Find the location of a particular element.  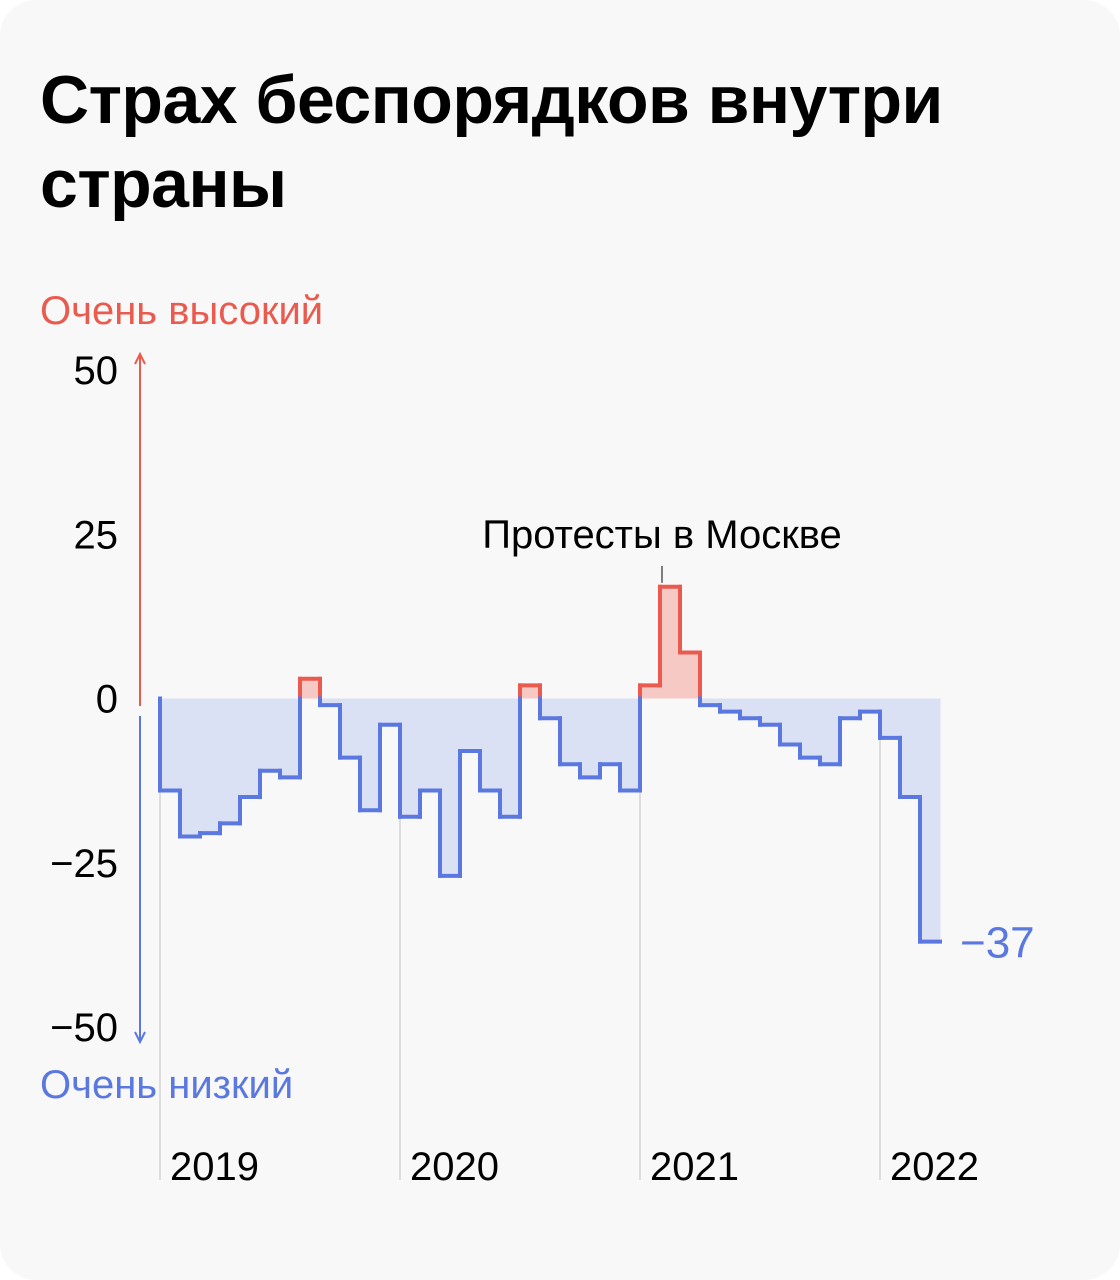

annotation-last-value: −37 is located at coordinates (997, 943).